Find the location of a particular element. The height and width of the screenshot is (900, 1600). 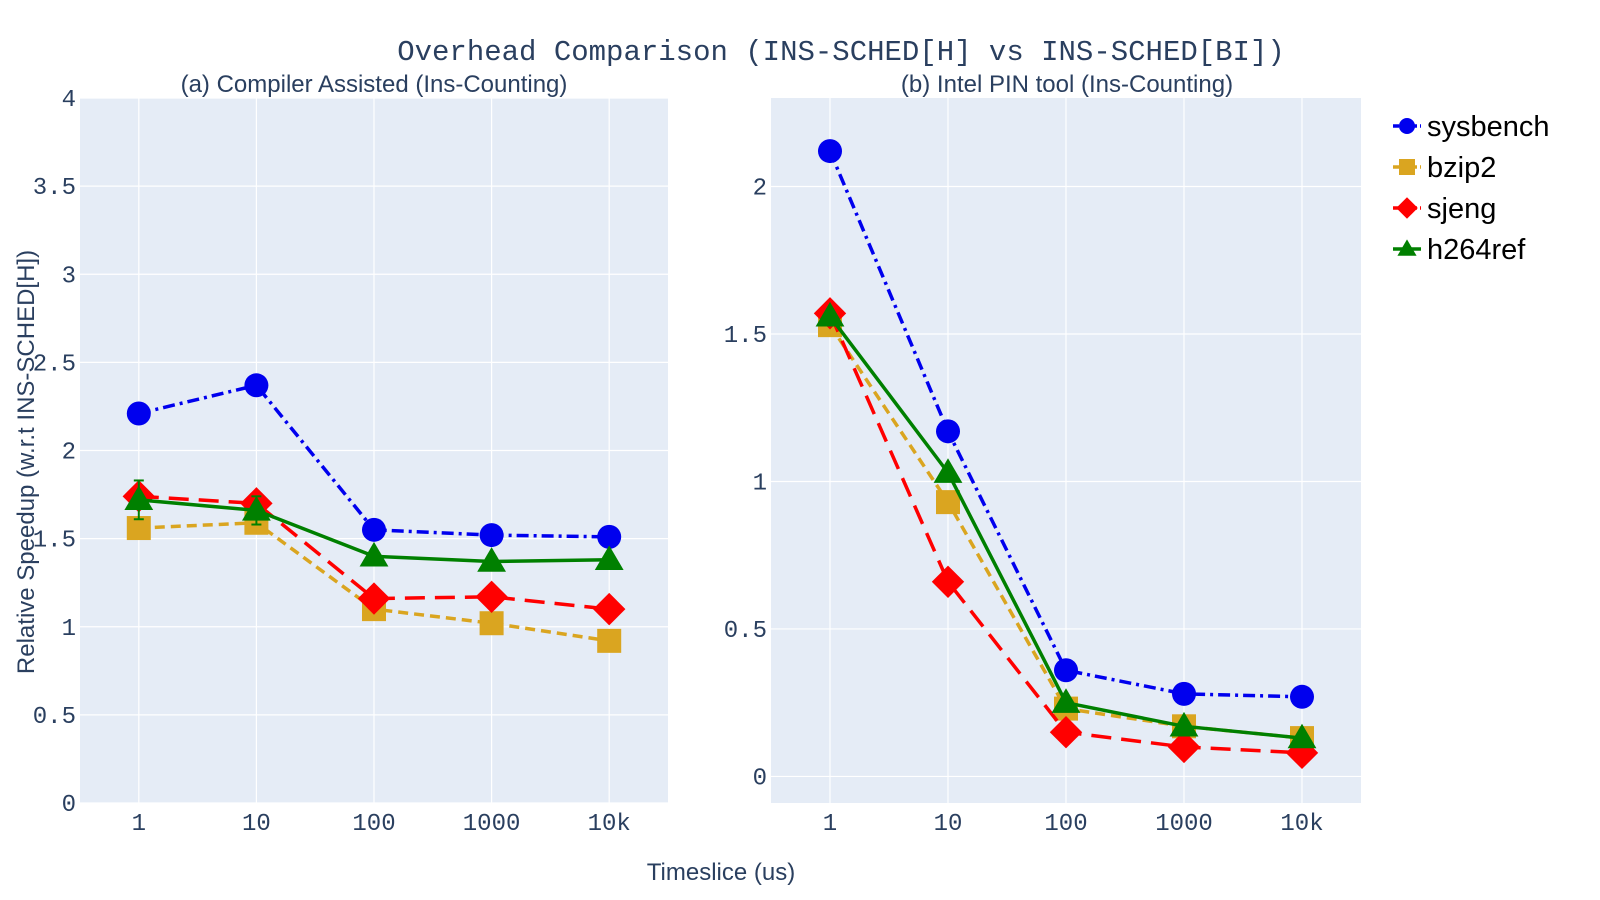

legend-label-bzip2: bzip2 is located at coordinates (1461, 168).